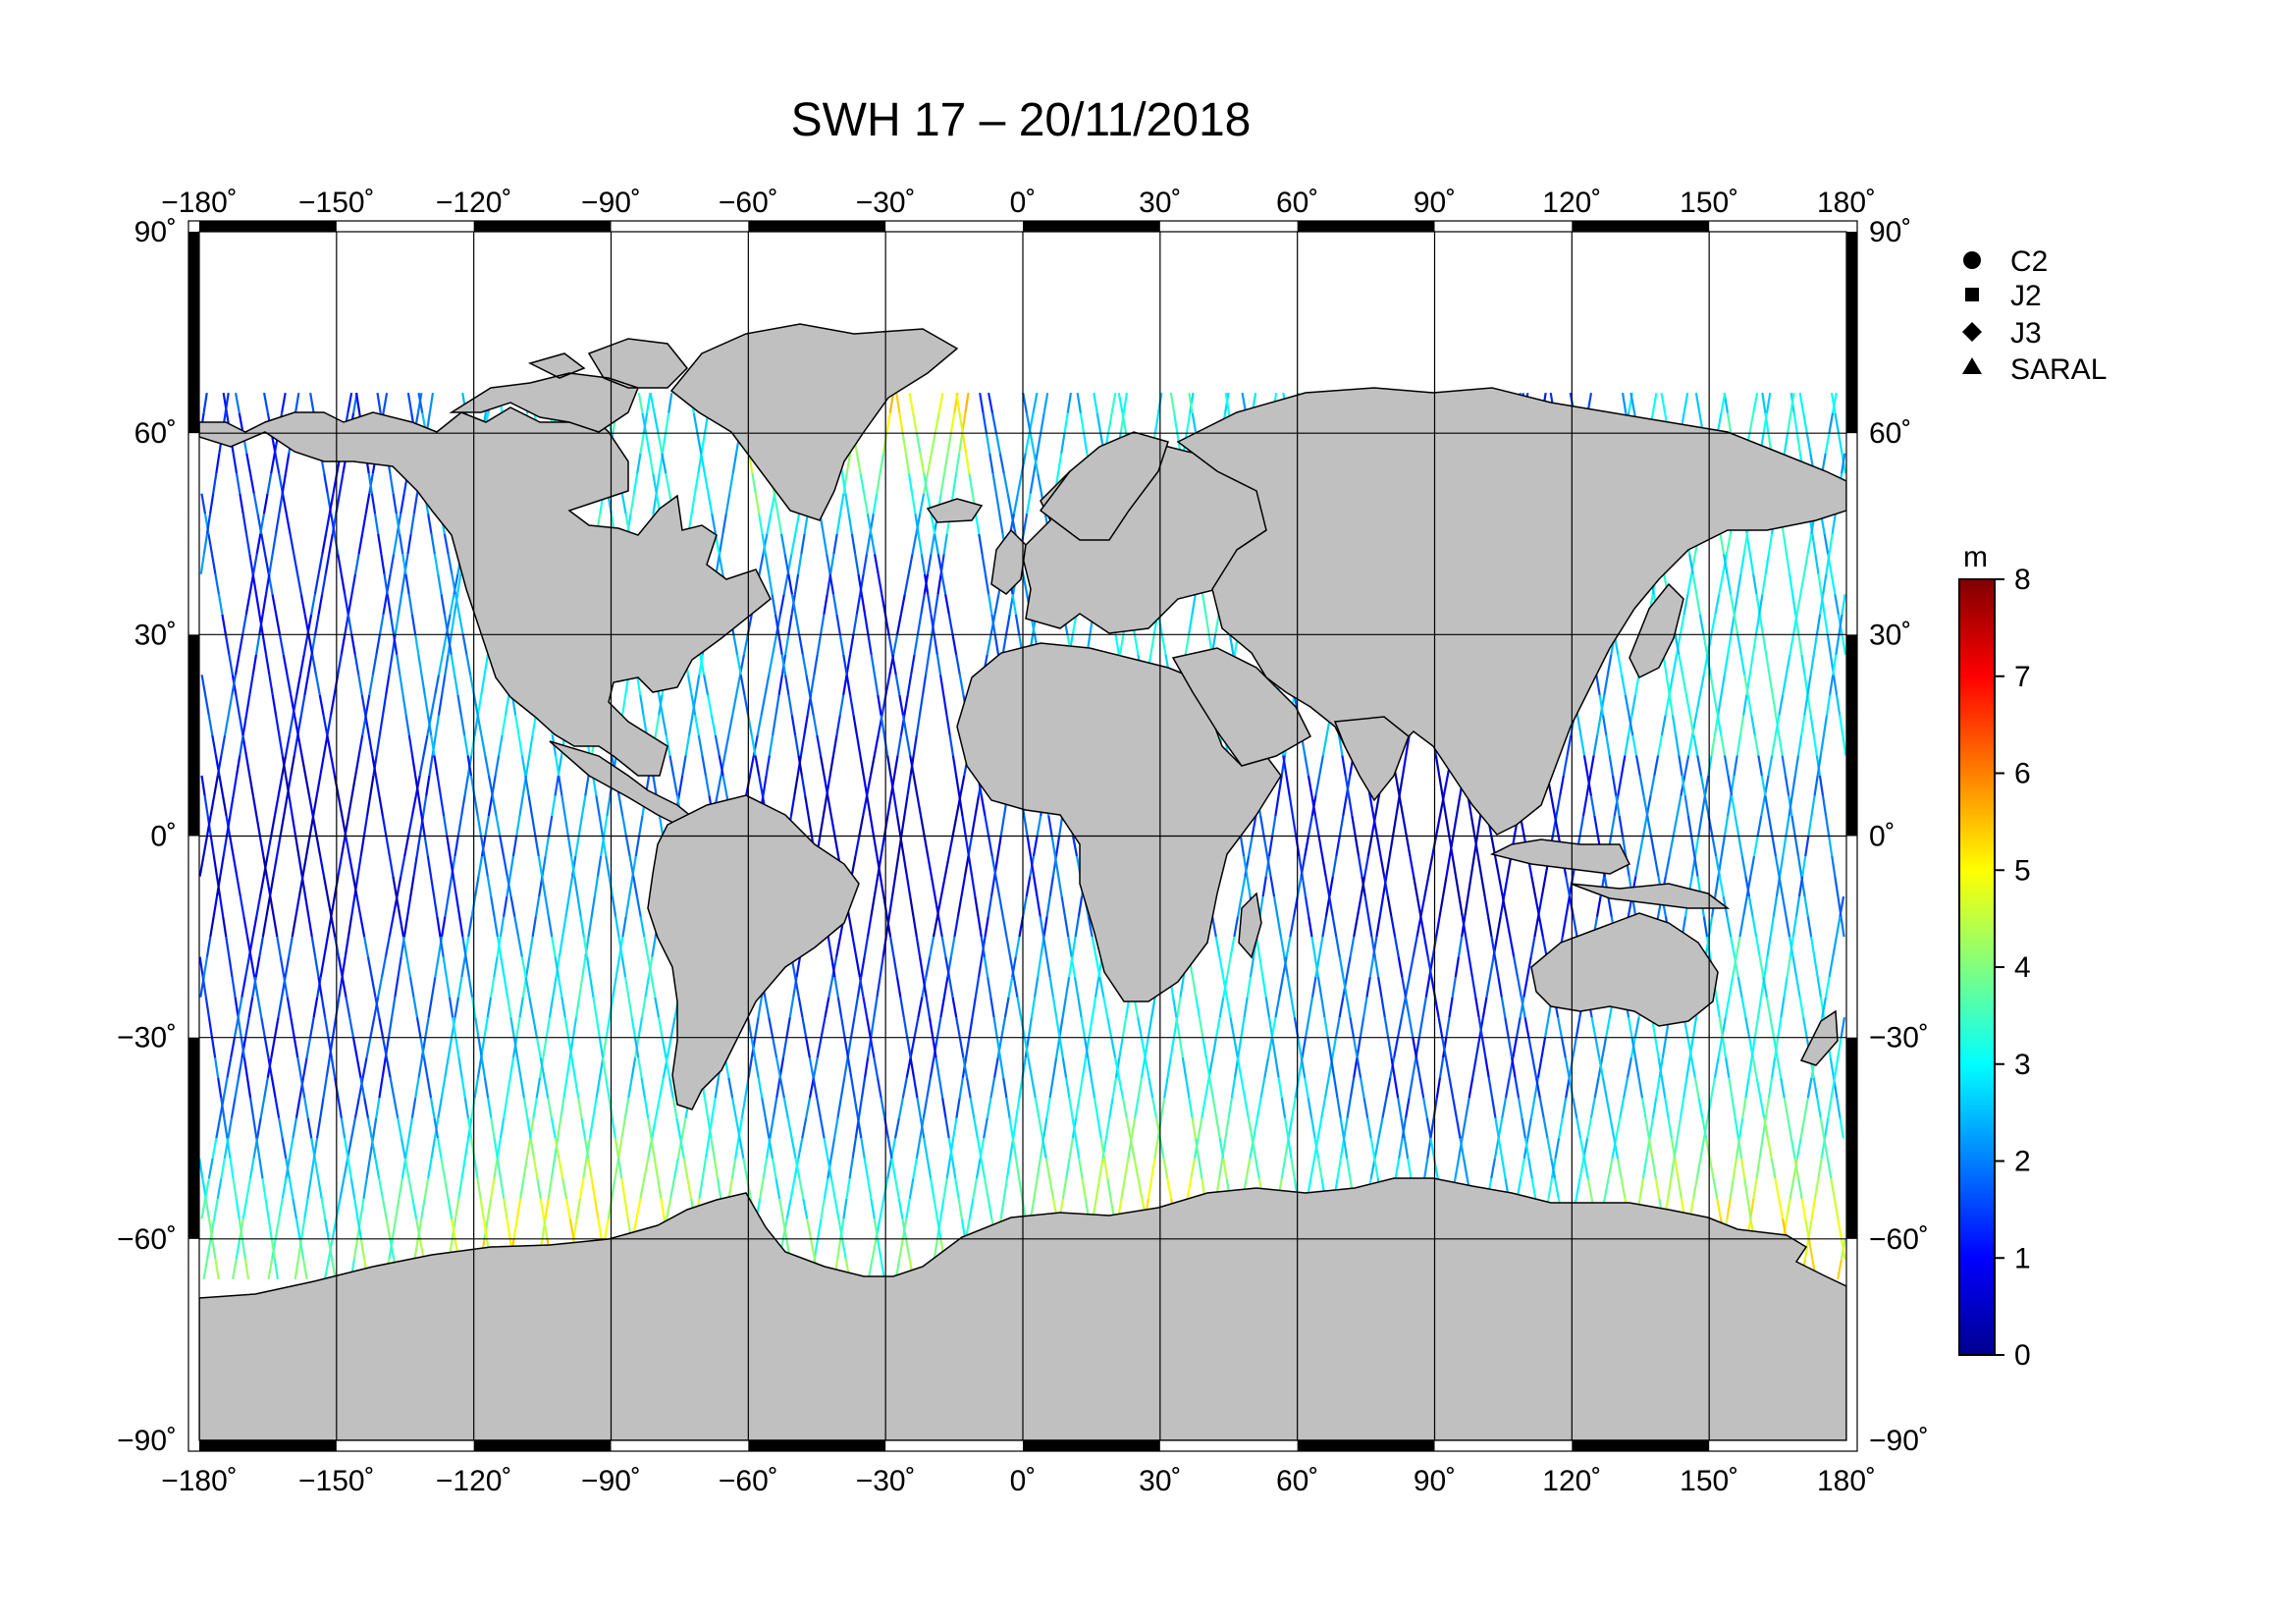  I want to click on frame-bar-top, so click(1641, 226).